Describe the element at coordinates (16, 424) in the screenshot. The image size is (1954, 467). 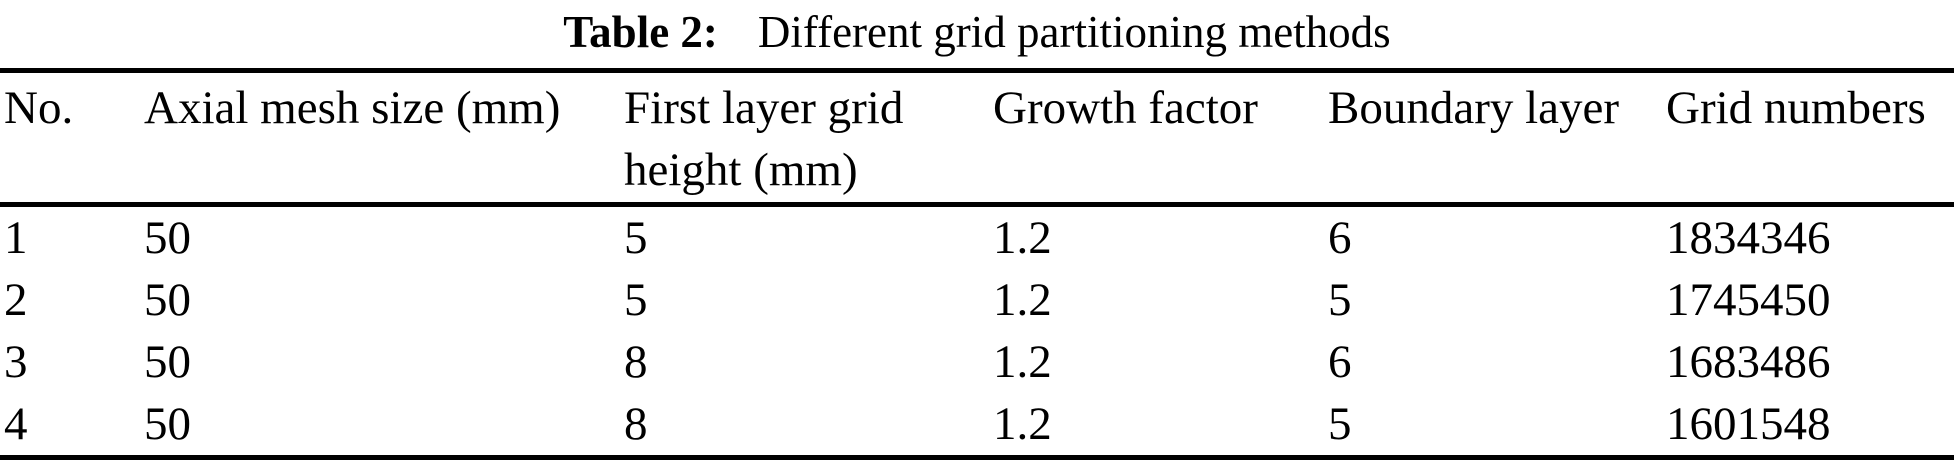
I see `table-cell: 4` at that location.